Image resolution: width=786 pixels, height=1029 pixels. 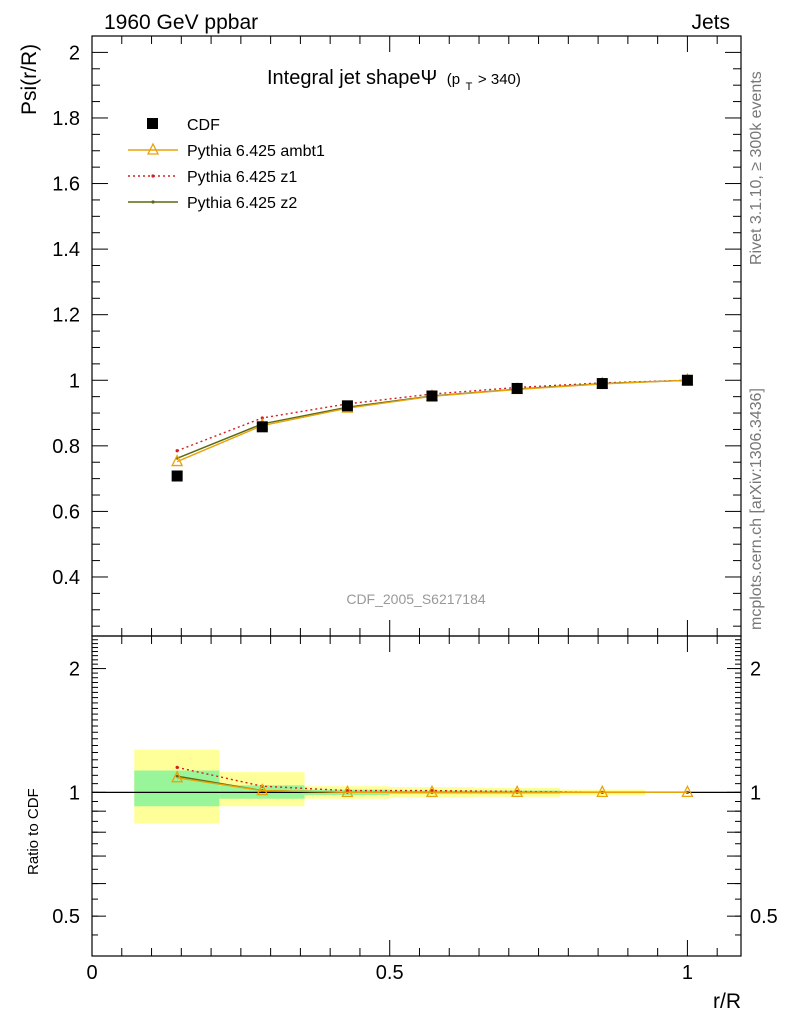 What do you see at coordinates (755, 670) in the screenshot?
I see `ratio-y-tick-label-right: 2` at bounding box center [755, 670].